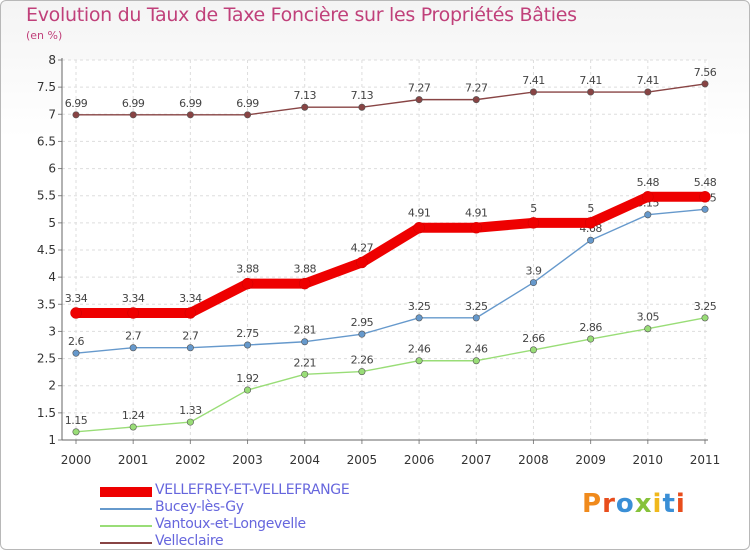 The width and height of the screenshot is (750, 551). What do you see at coordinates (669, 504) in the screenshot?
I see `logo-letter: t` at bounding box center [669, 504].